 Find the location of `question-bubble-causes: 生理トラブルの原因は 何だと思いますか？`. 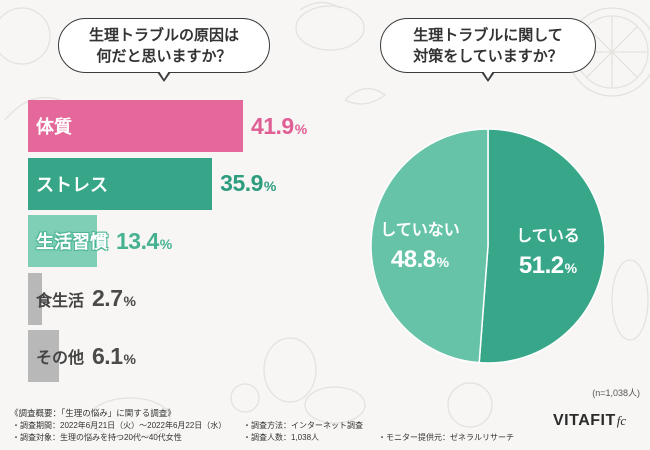

question-bubble-causes: 生理トラブルの原因は 何だと思いますか？ is located at coordinates (164, 45).